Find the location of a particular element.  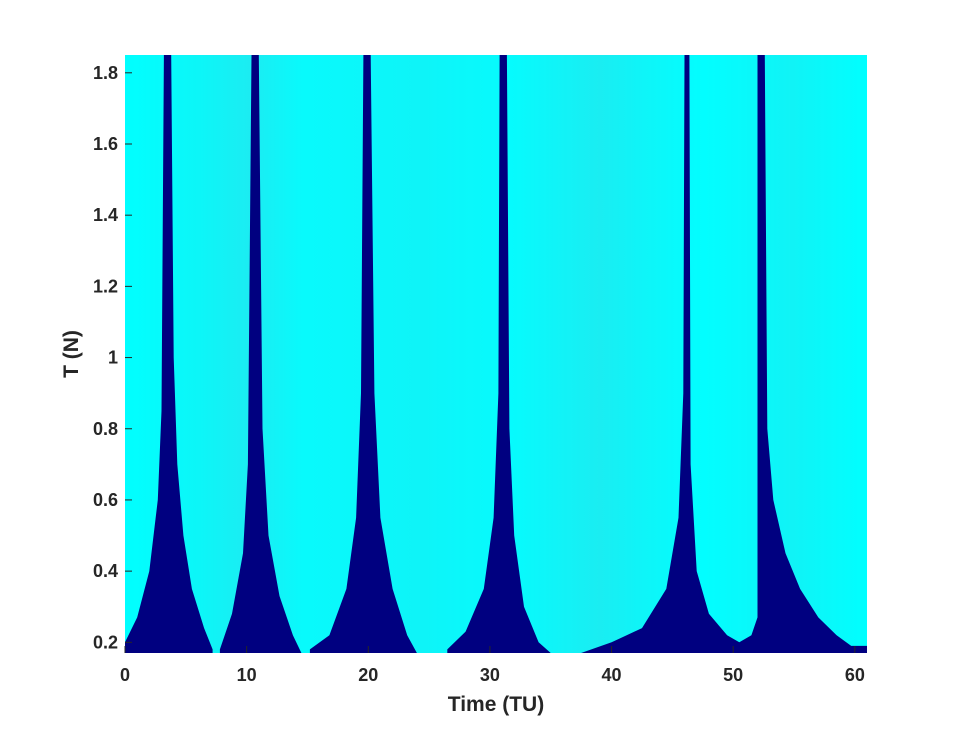

y-tick-label: 0.6 is located at coordinates (105, 500).